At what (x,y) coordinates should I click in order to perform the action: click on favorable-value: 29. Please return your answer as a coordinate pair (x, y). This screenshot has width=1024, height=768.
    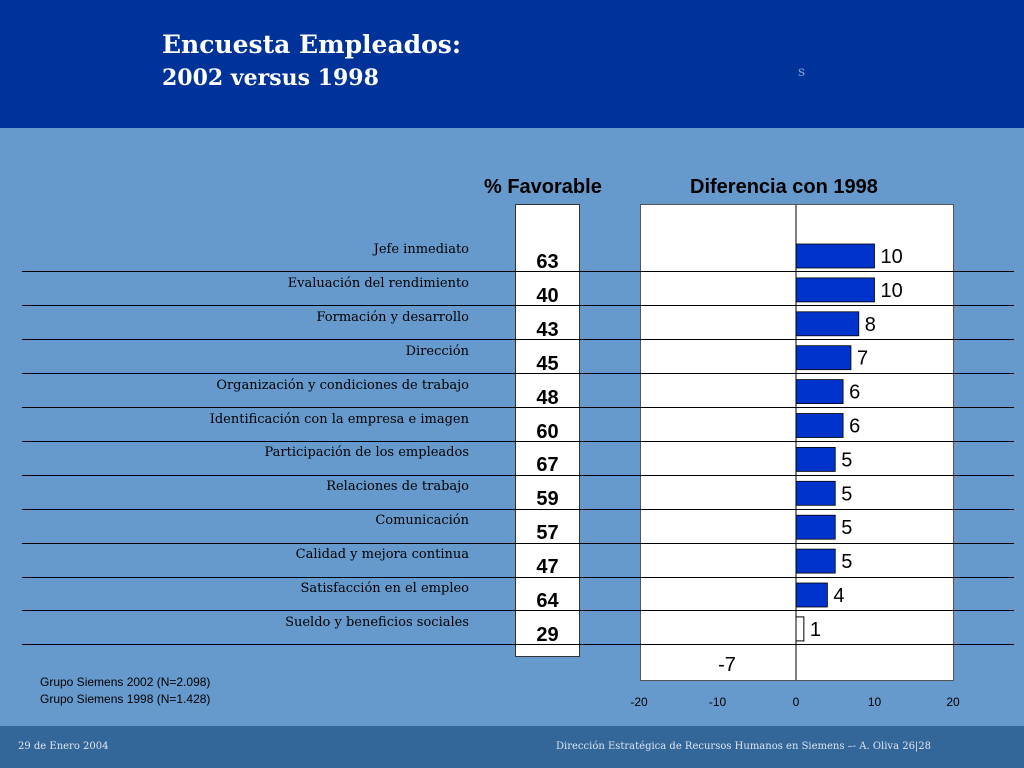
    Looking at the image, I should click on (547, 635).